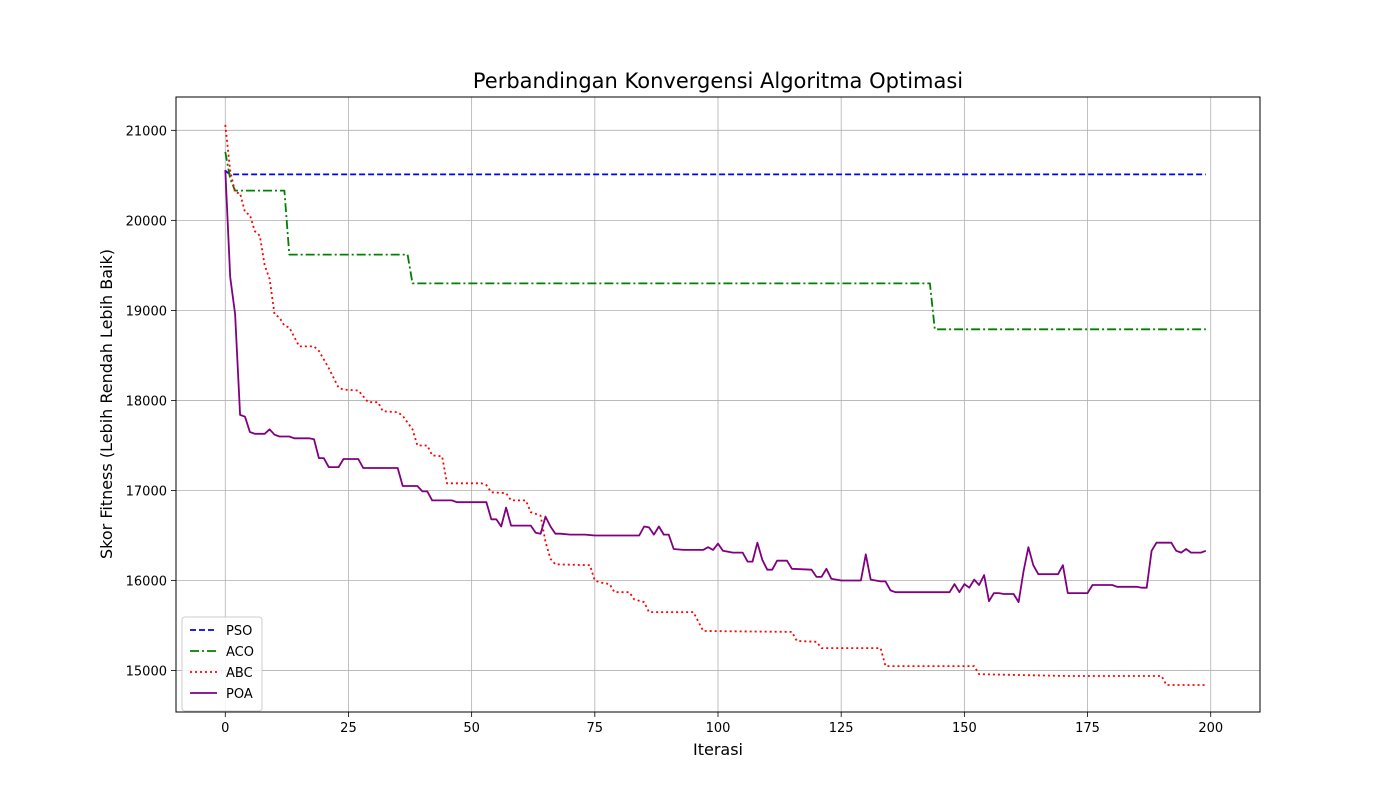  What do you see at coordinates (146, 582) in the screenshot?
I see `y-tick-label: 16000` at bounding box center [146, 582].